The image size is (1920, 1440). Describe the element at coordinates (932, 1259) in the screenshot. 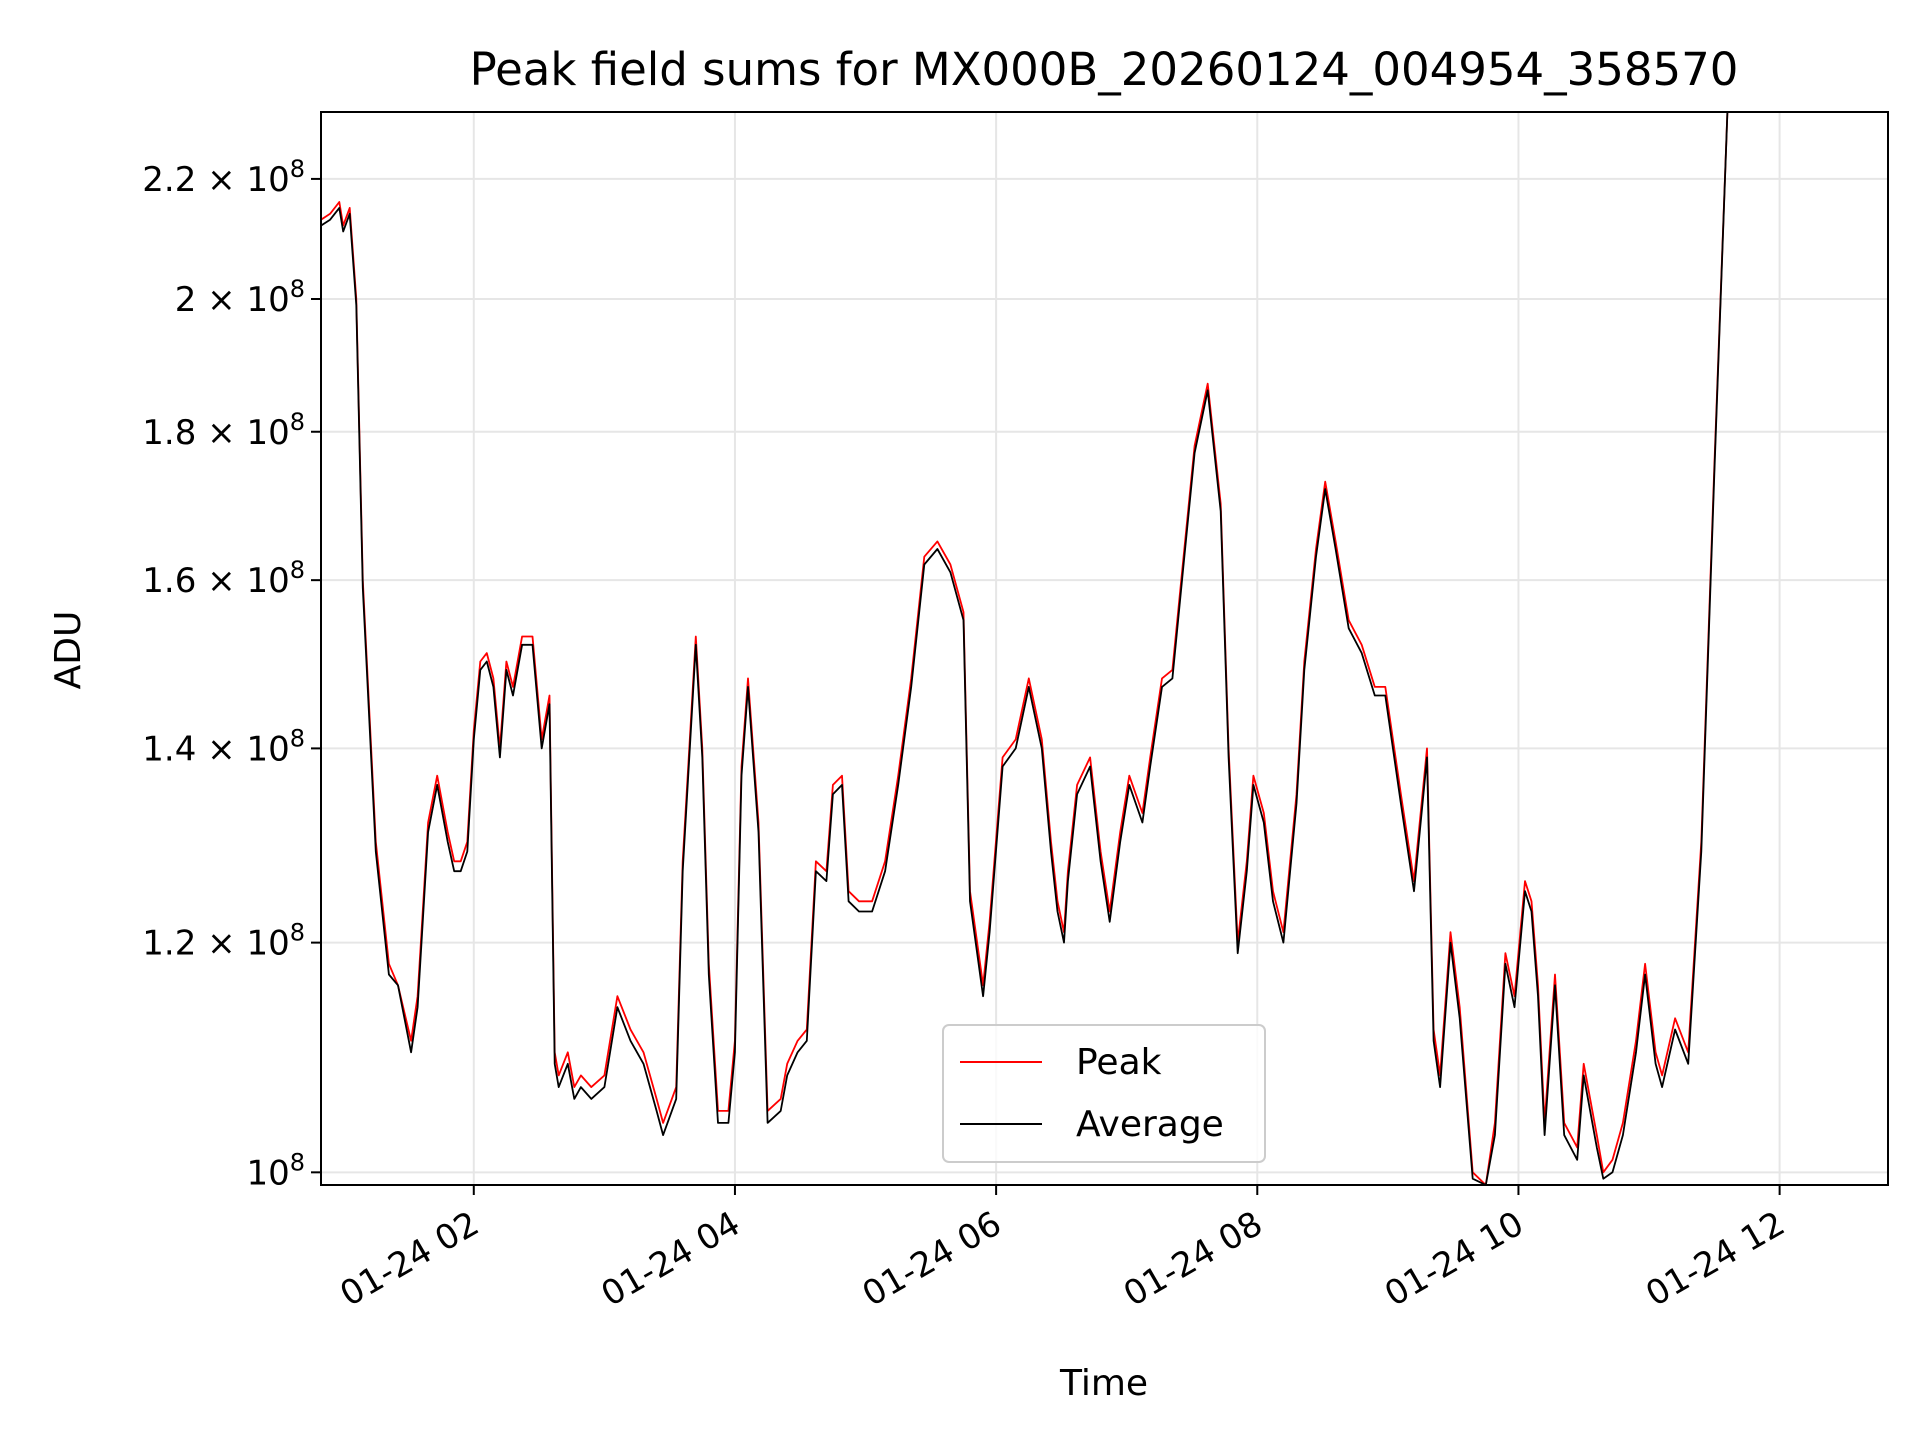

I see `x-tick-label: 01-24 06` at that location.